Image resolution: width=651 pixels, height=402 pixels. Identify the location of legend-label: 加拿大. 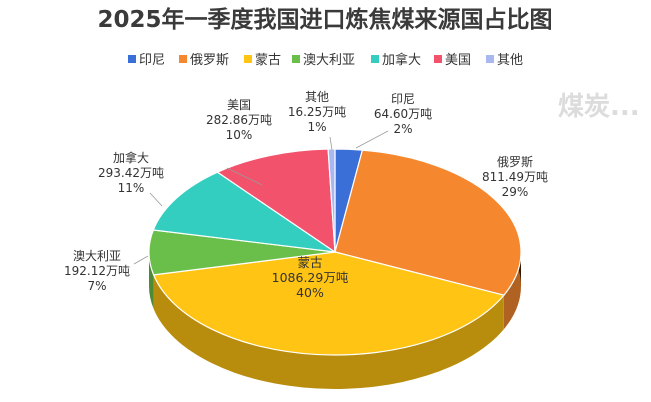
(401, 60).